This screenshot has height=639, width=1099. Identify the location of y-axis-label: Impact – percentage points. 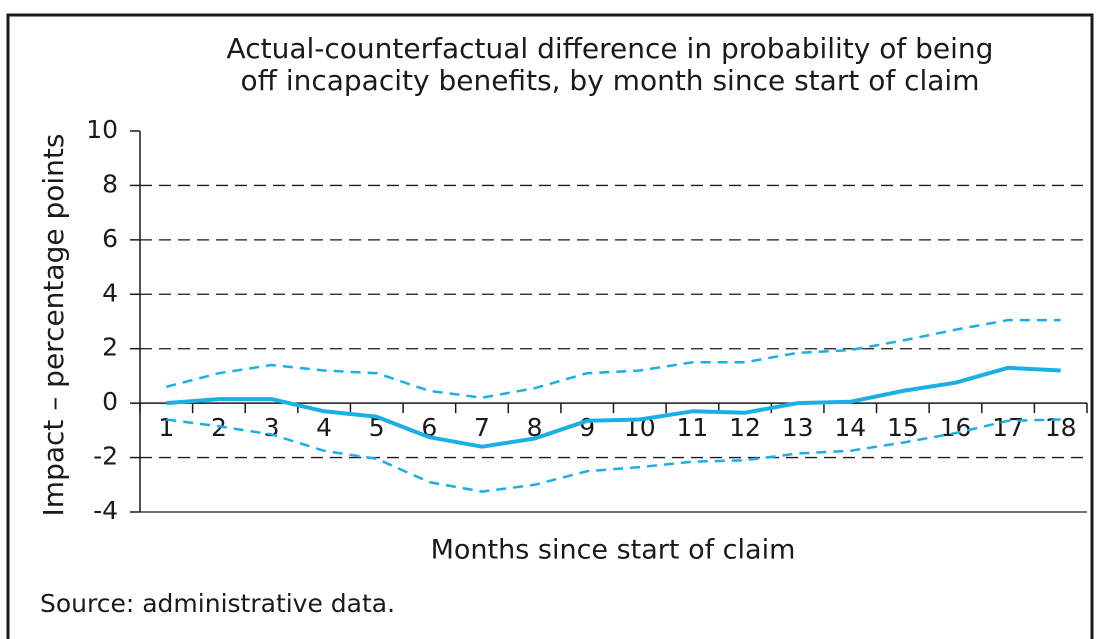
(53, 325).